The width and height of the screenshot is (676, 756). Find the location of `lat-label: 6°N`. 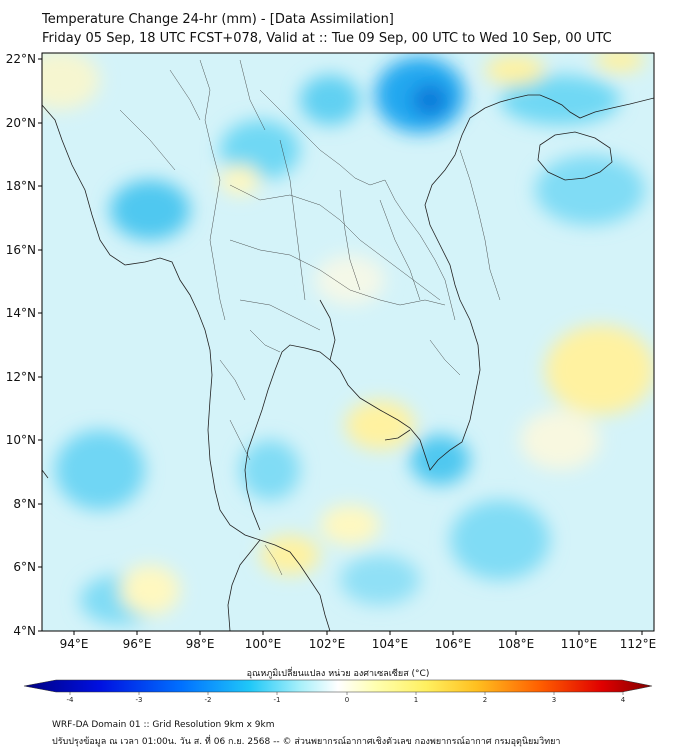

lat-label: 6°N is located at coordinates (24, 567).